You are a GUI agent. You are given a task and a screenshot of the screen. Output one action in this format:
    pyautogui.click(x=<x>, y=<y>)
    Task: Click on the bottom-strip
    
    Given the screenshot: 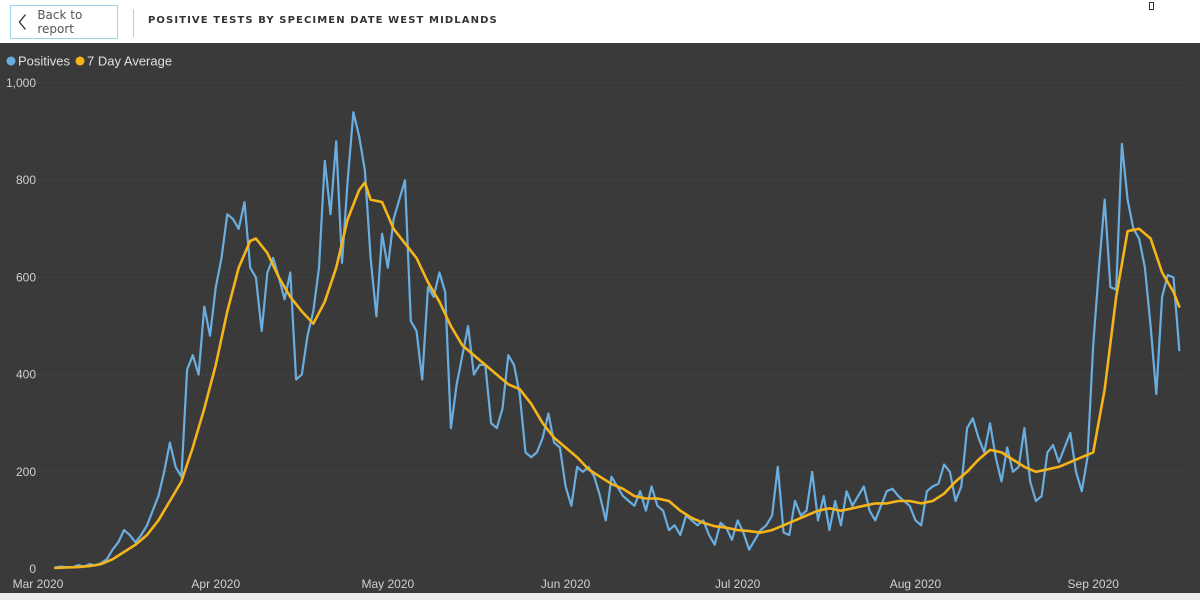 What is the action you would take?
    pyautogui.click(x=600, y=596)
    